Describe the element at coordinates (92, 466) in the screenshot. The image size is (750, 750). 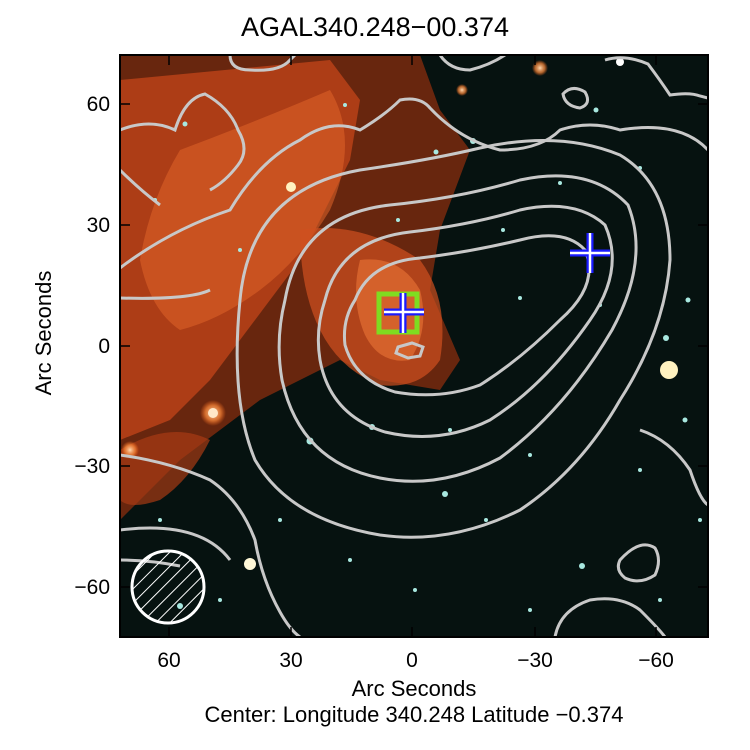
I see `y-tick-label: −30` at that location.